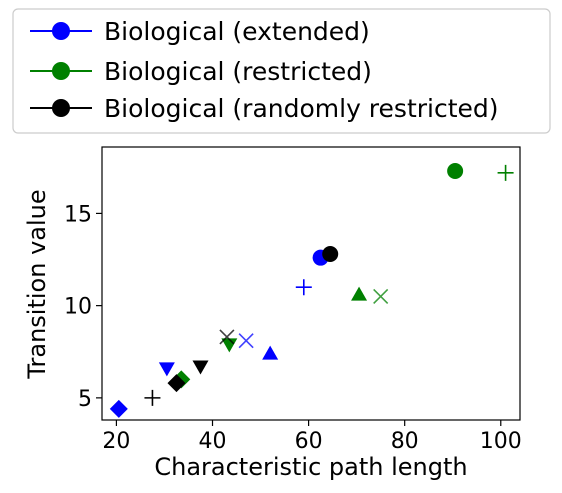 The height and width of the screenshot is (493, 562). I want to click on x-tick-label: 20, so click(116, 441).